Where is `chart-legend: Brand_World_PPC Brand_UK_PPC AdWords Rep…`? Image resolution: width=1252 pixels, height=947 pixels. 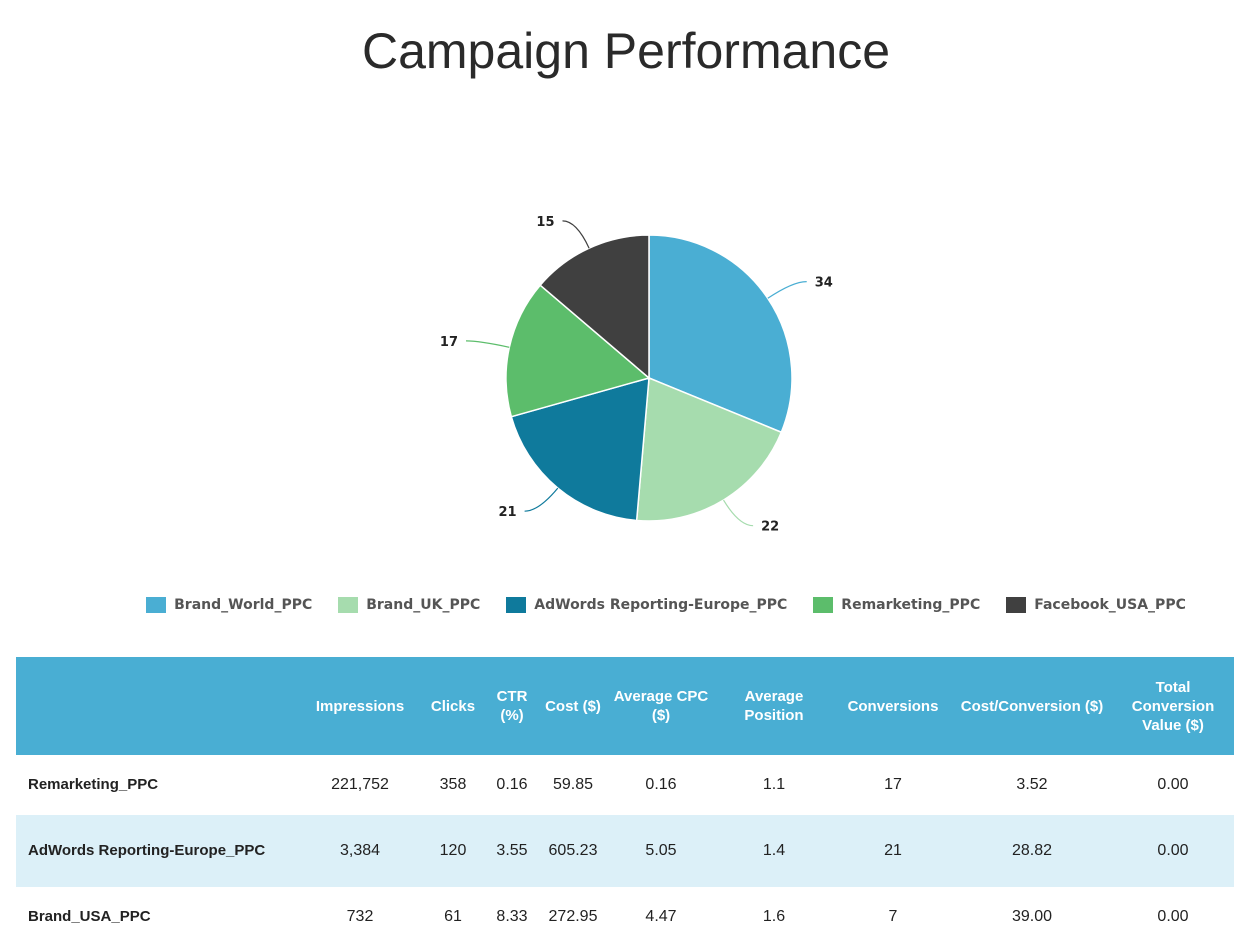
chart-legend: Brand_World_PPC Brand_UK_PPC AdWords Rep… is located at coordinates (646, 605).